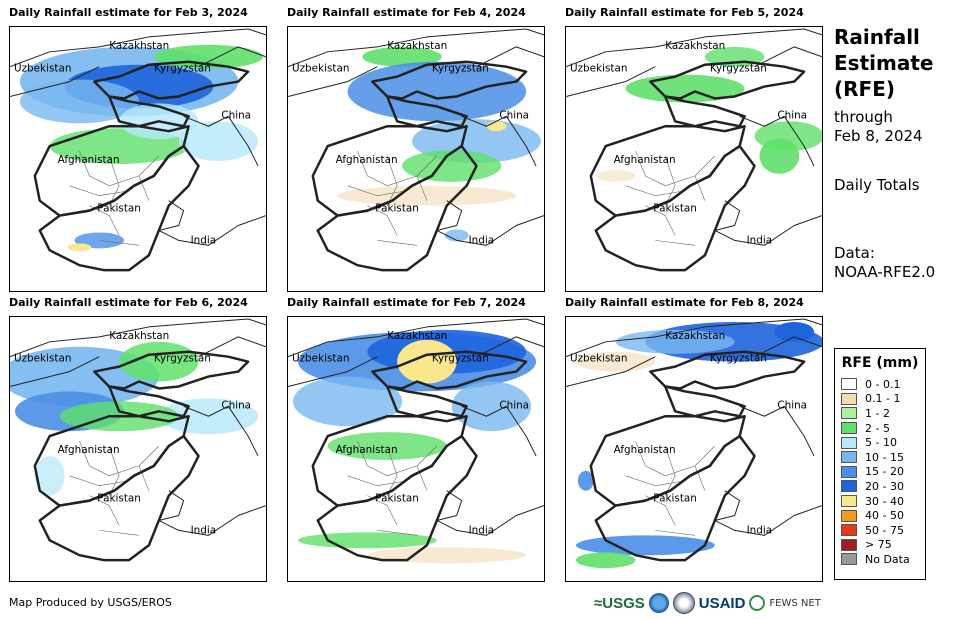  I want to click on legend-label: 0 - 0.1, so click(883, 384).